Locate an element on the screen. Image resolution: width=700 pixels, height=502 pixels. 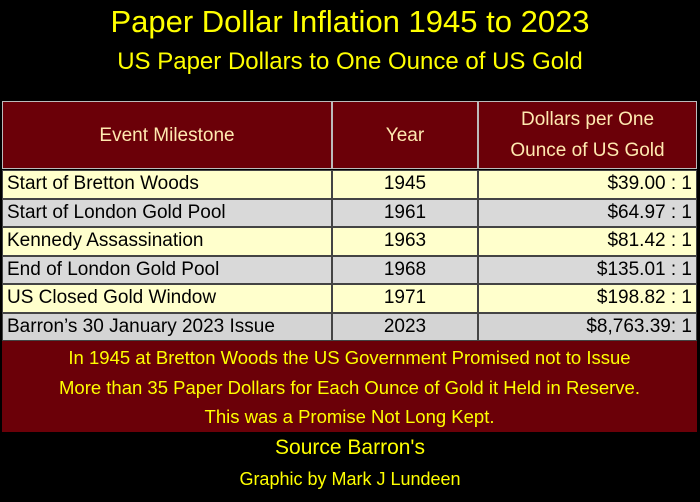
column-header: Year is located at coordinates (405, 135).